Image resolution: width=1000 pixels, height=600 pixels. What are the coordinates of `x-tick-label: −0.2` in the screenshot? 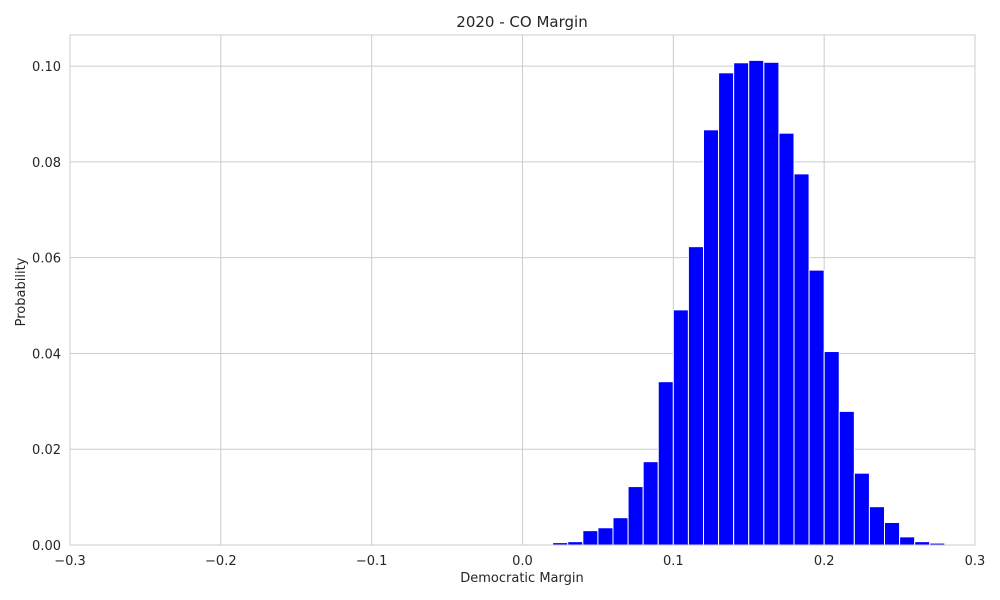 It's located at (221, 561).